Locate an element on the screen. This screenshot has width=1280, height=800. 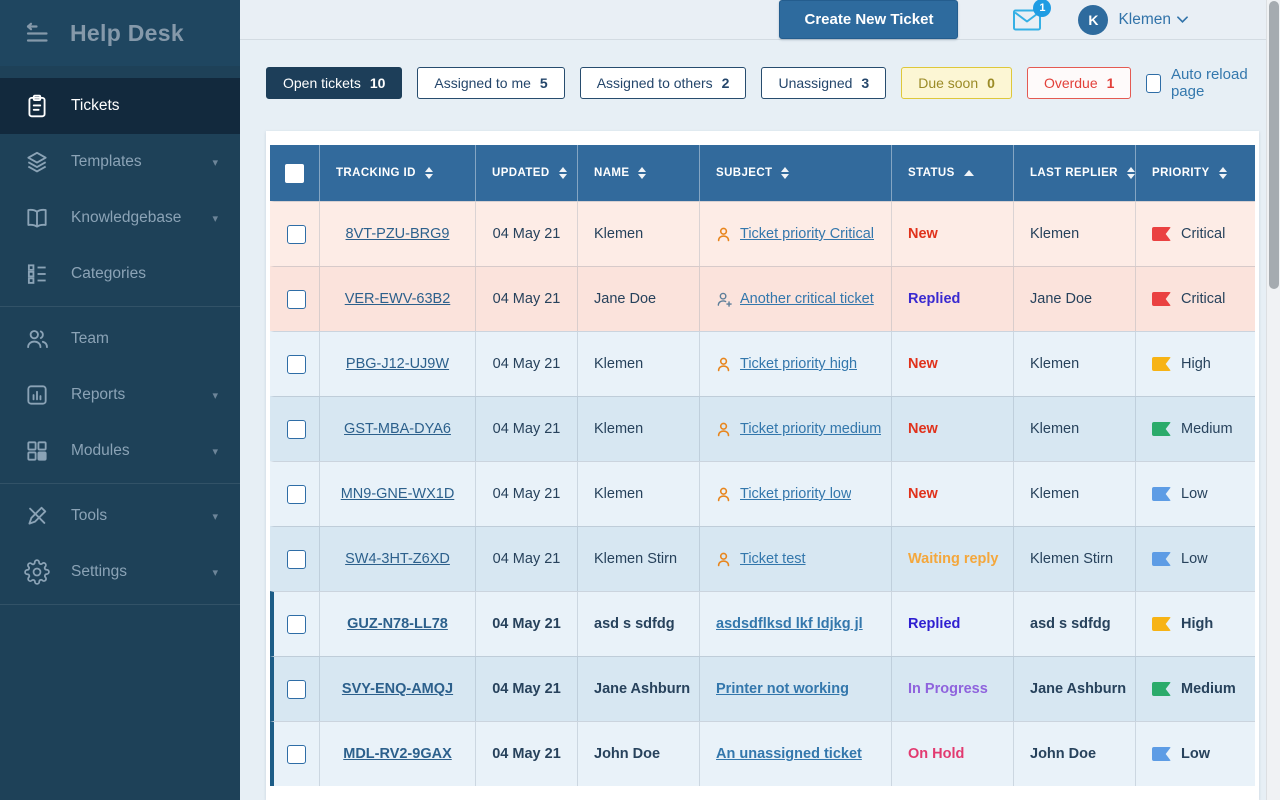
sort-both-icon is located at coordinates (1130, 173).